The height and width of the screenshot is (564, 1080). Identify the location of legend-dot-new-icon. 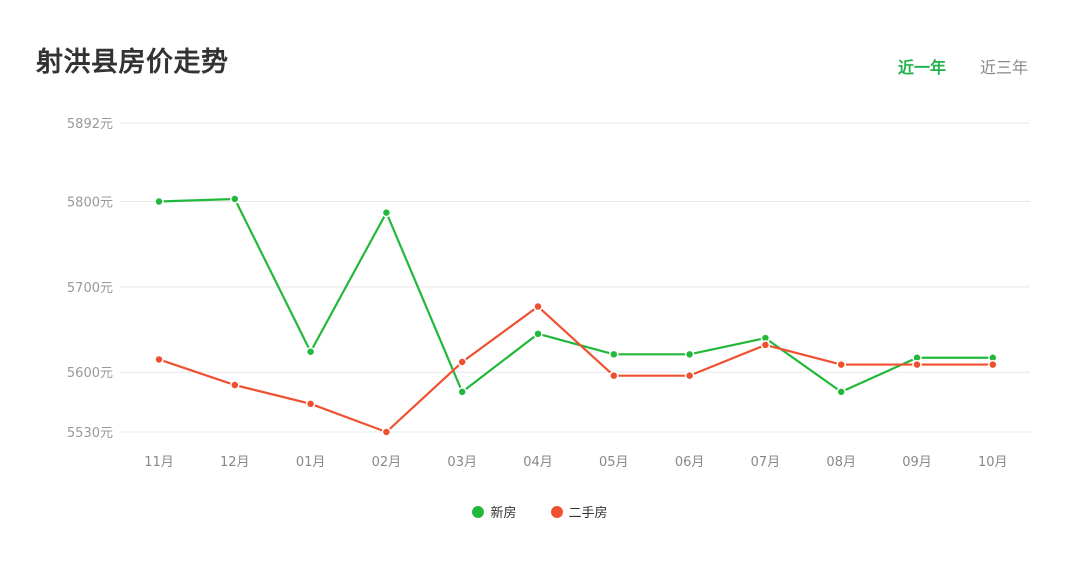
(478, 511).